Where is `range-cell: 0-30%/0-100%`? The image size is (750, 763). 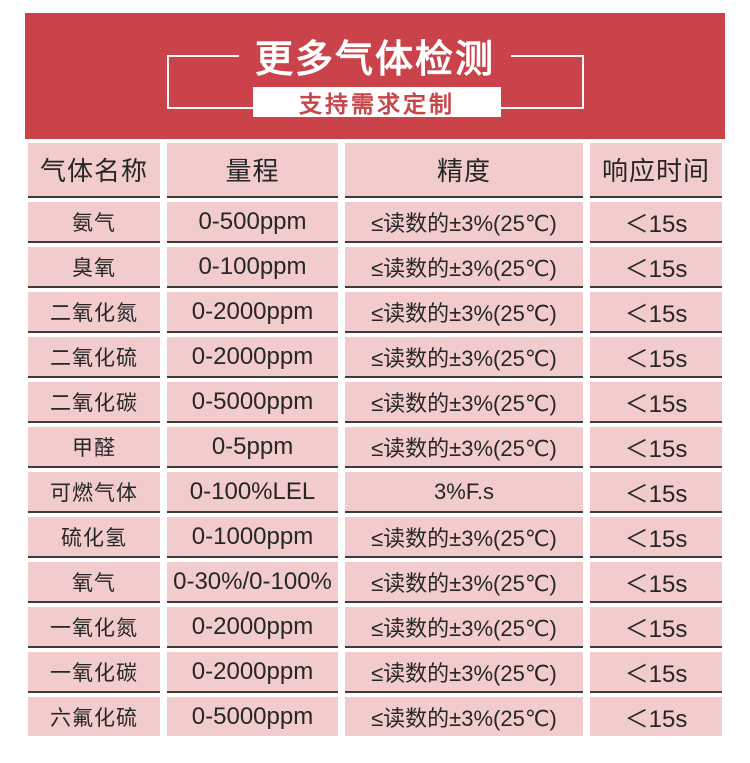 range-cell: 0-30%/0-100% is located at coordinates (252, 582).